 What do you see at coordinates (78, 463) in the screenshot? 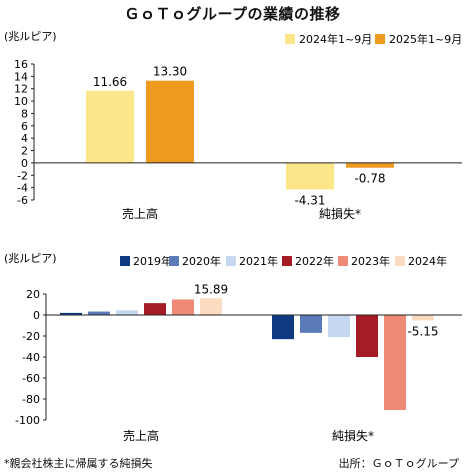
I see `footnote: *親会社株主に帰属する純損失` at bounding box center [78, 463].